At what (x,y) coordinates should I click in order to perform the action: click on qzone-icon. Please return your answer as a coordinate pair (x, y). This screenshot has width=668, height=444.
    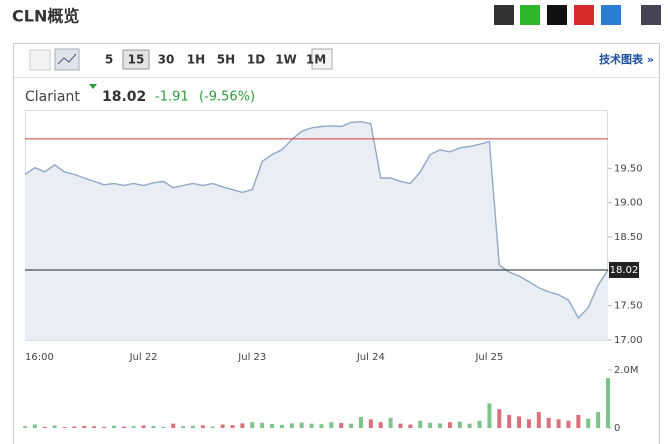
    Looking at the image, I should click on (611, 15).